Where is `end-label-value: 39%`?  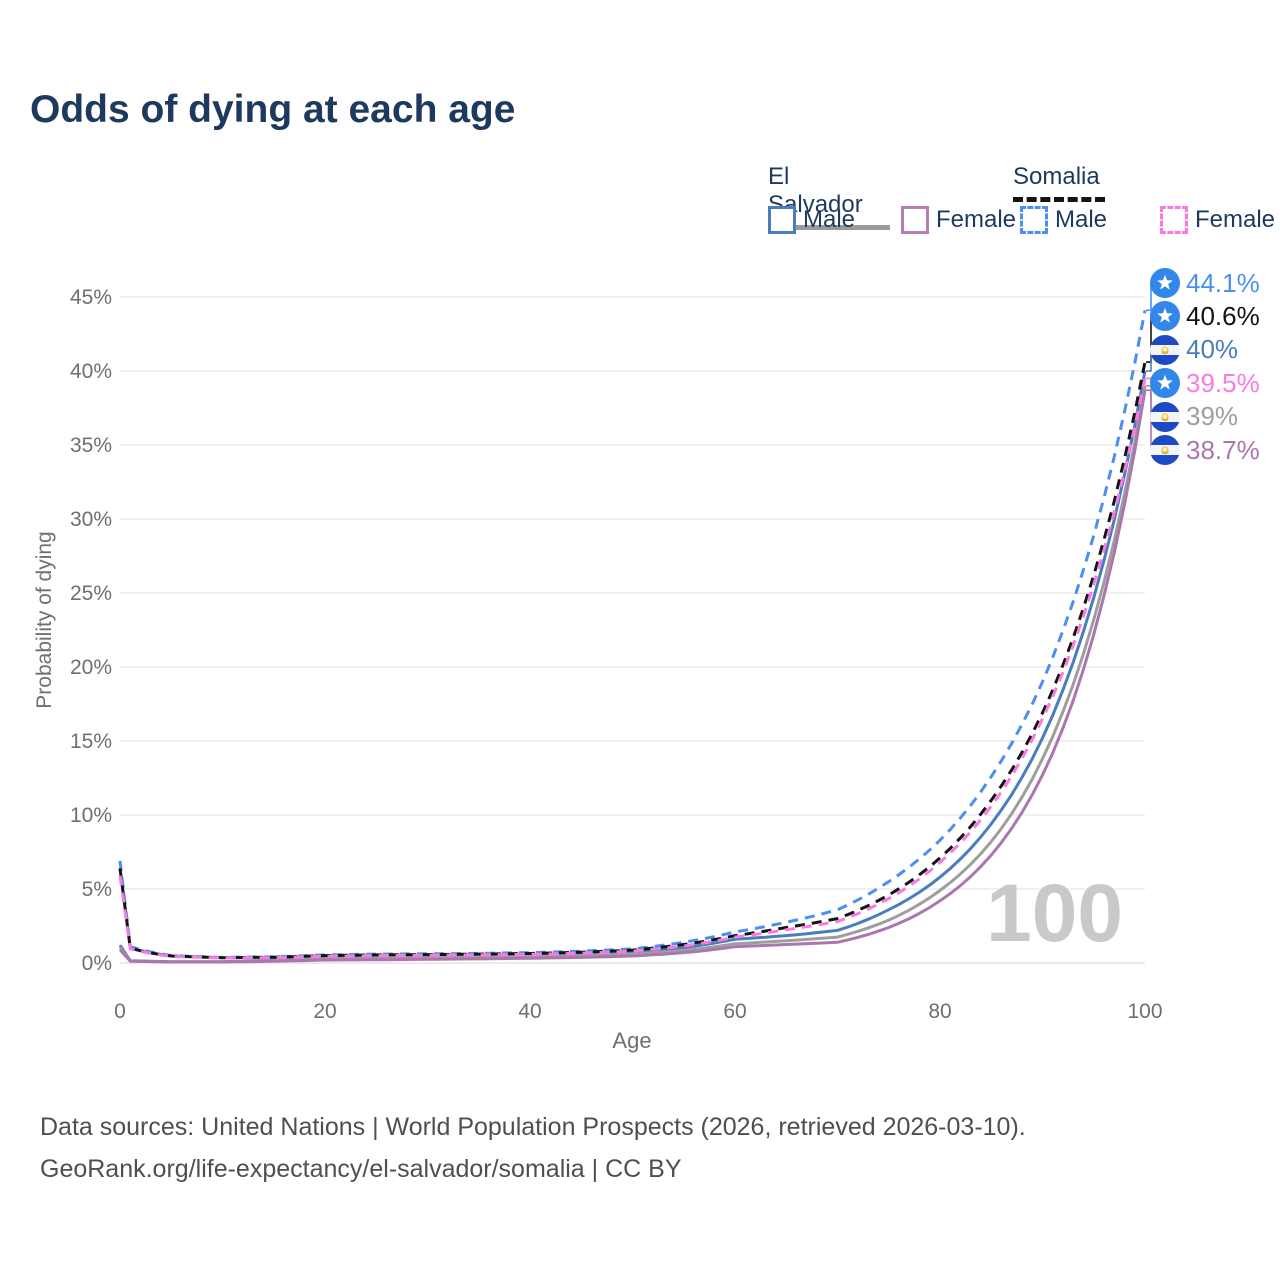
end-label-value: 39% is located at coordinates (1212, 416).